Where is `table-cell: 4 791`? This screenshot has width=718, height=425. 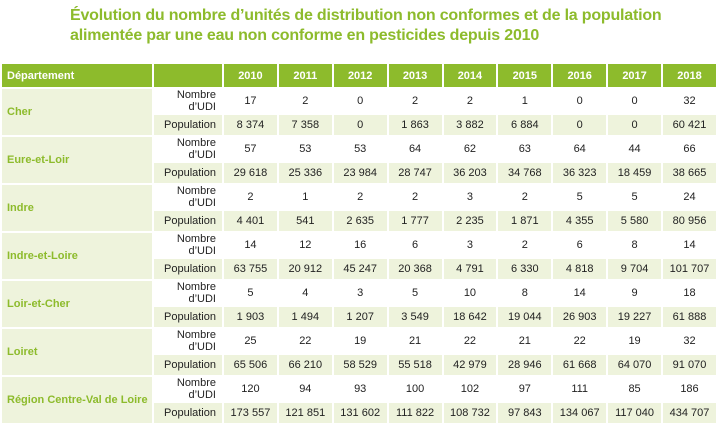 table-cell: 4 791 is located at coordinates (470, 269).